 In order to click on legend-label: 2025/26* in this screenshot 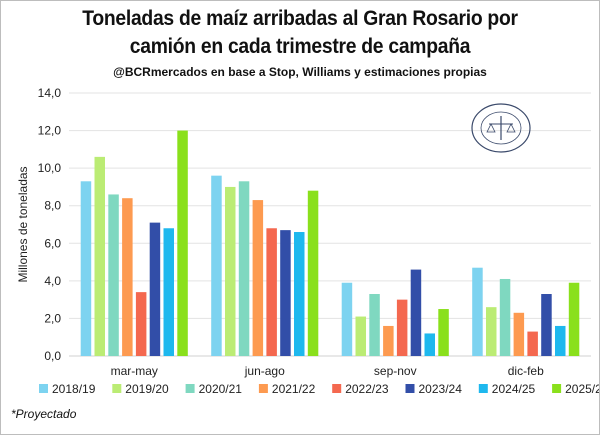, I will do `click(582, 389)`.